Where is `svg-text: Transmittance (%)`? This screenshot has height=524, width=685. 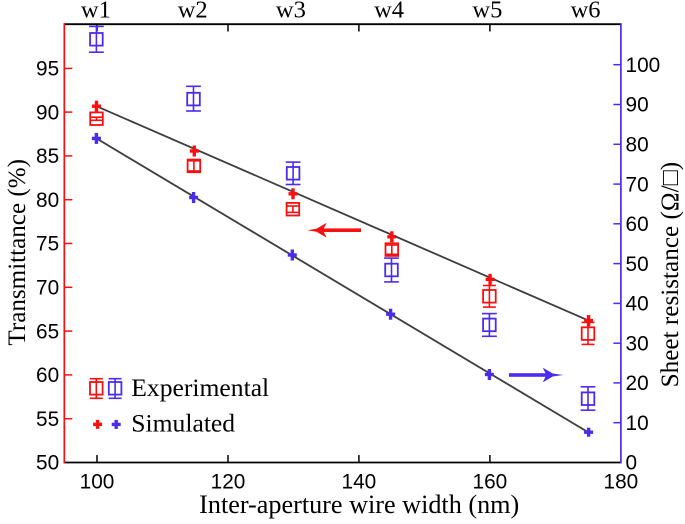
svg-text: Transmittance (%) is located at coordinates (17, 252).